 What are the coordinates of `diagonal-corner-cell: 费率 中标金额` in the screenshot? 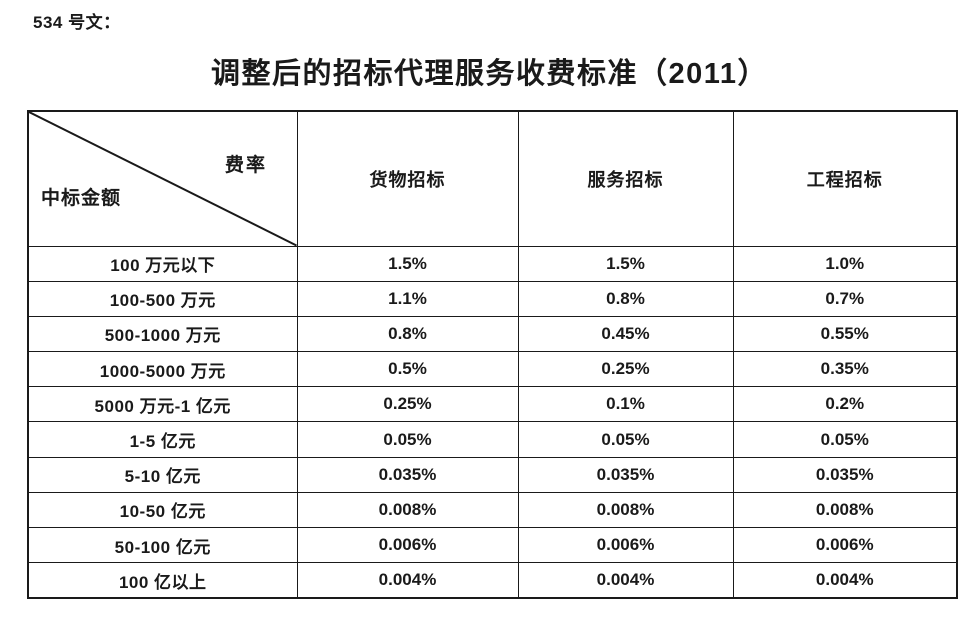 It's located at (162, 178).